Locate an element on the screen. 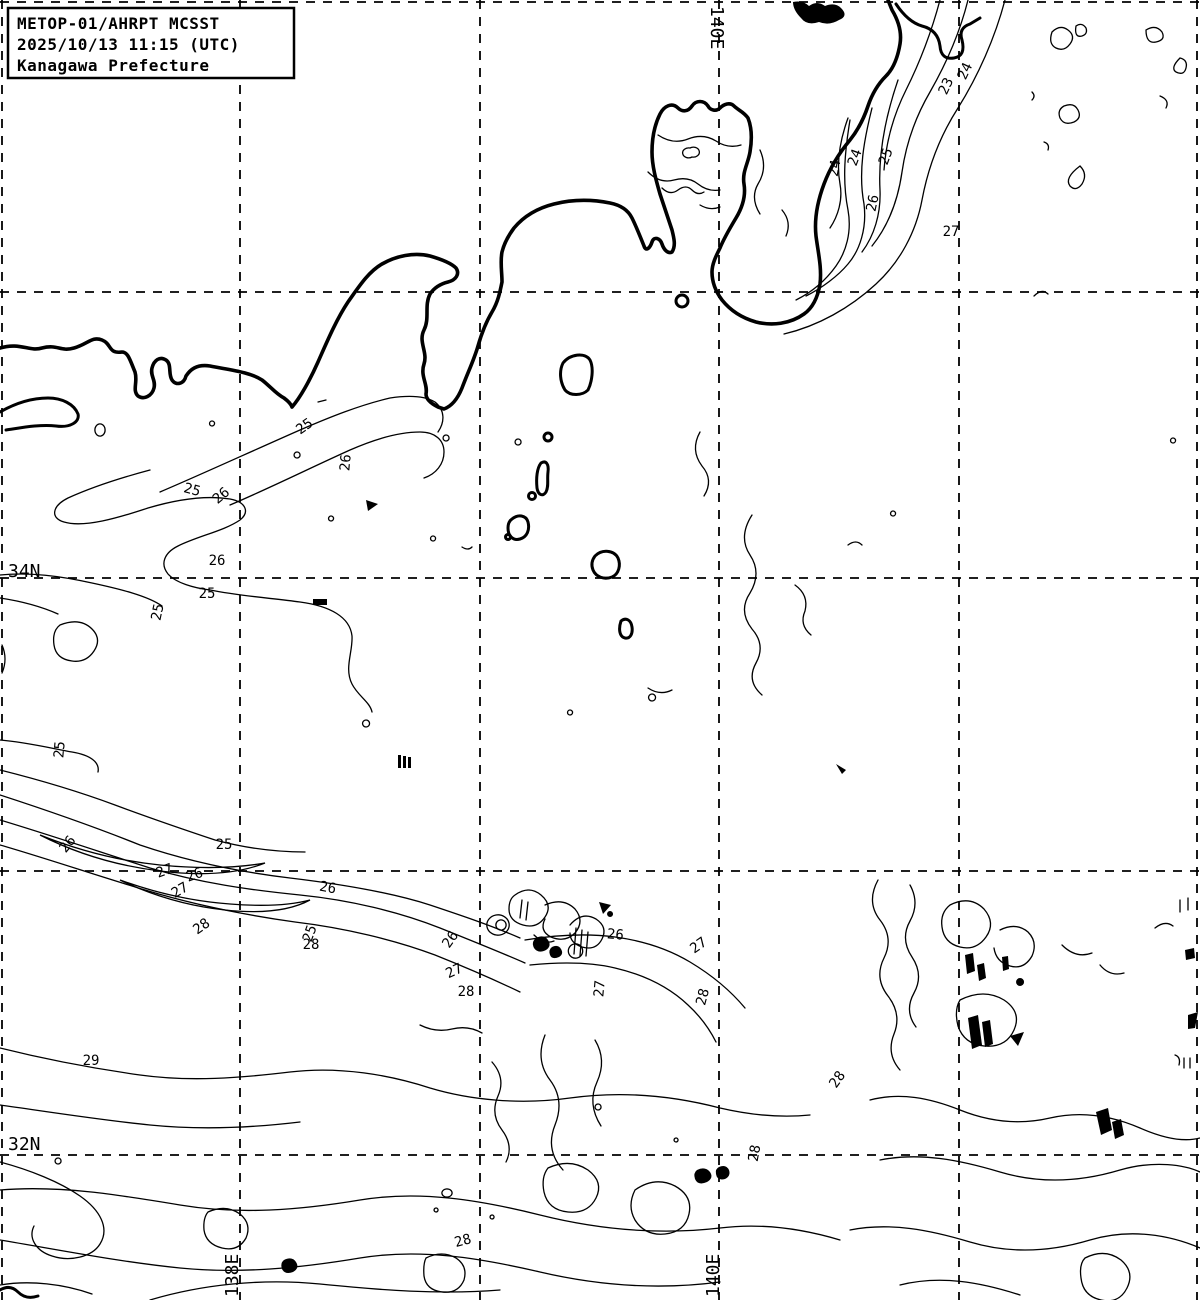 This screenshot has height=1300, width=1200. title-line-datetime: 2025/10/13 11:15 (UTC) is located at coordinates (128, 44).